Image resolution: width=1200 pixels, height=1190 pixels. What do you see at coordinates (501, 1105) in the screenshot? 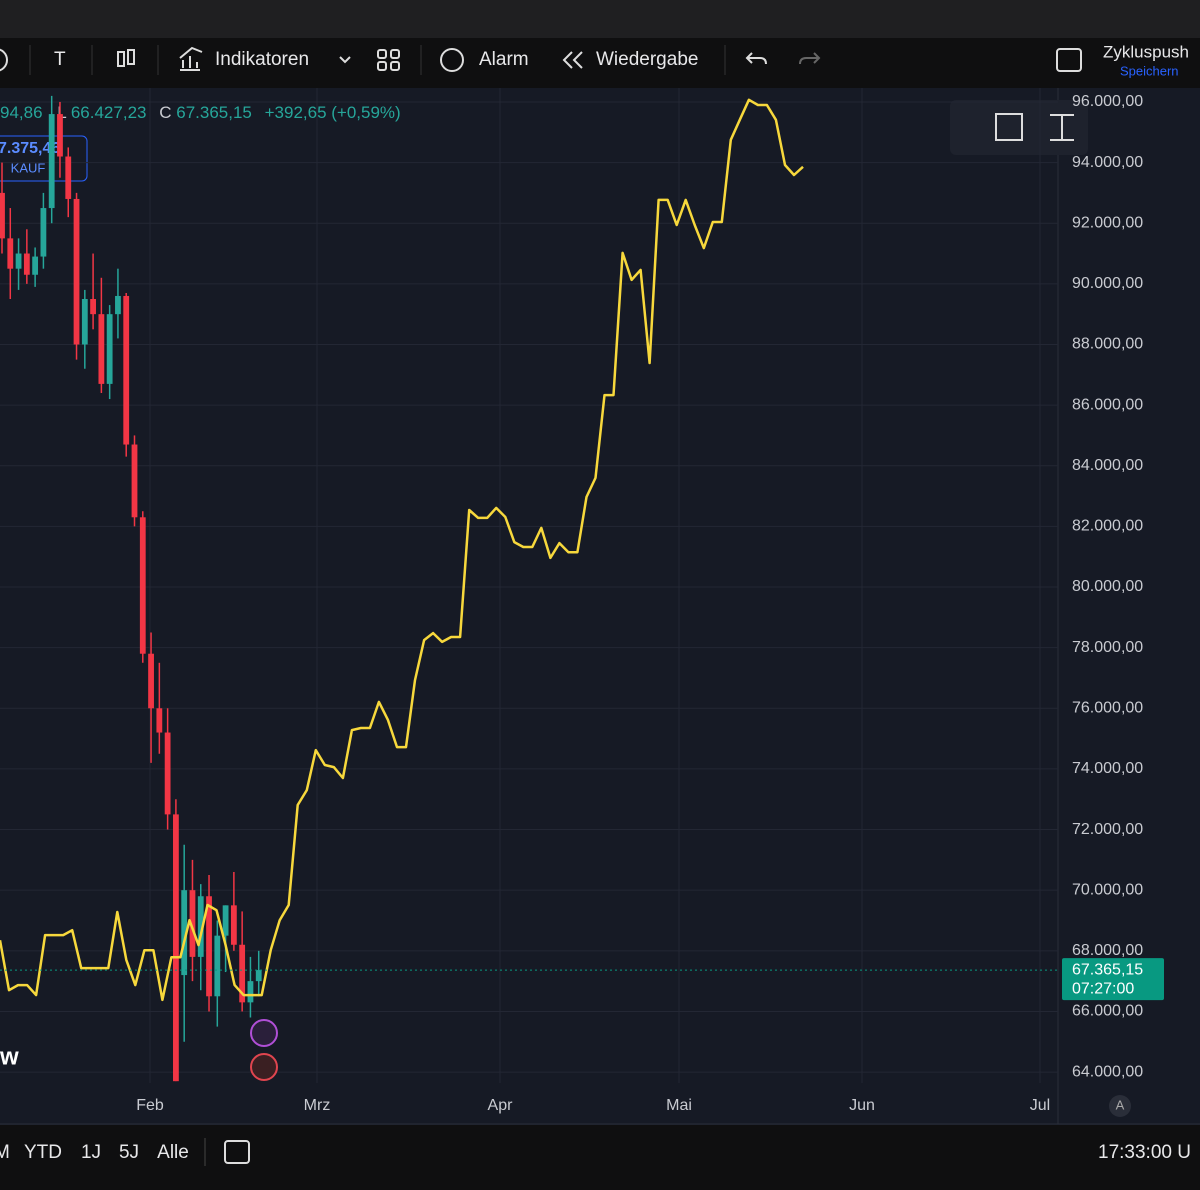
I see `x-tick-label: Apr` at bounding box center [501, 1105].